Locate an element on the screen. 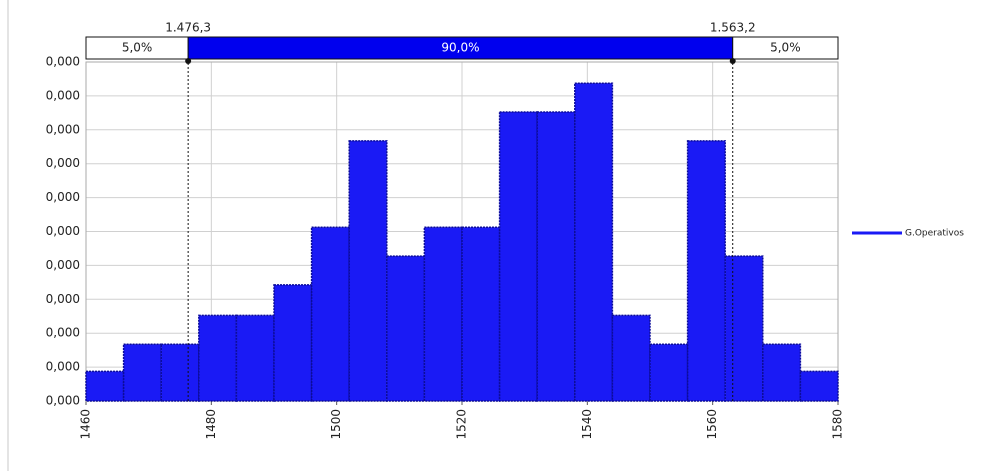 This screenshot has height=471, width=981. x-tick-label: 1520 is located at coordinates (462, 424).